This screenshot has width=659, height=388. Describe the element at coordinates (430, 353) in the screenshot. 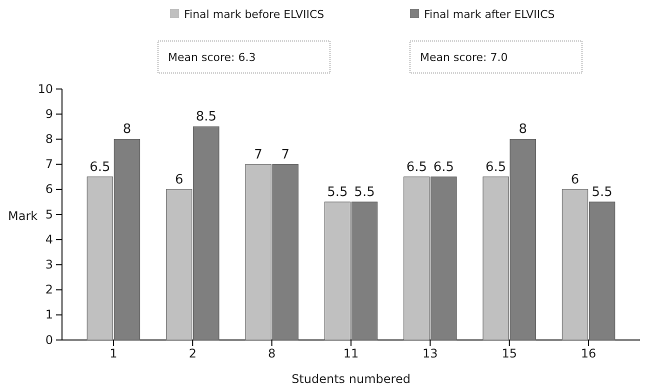

I see `x-tick-label: 13` at that location.